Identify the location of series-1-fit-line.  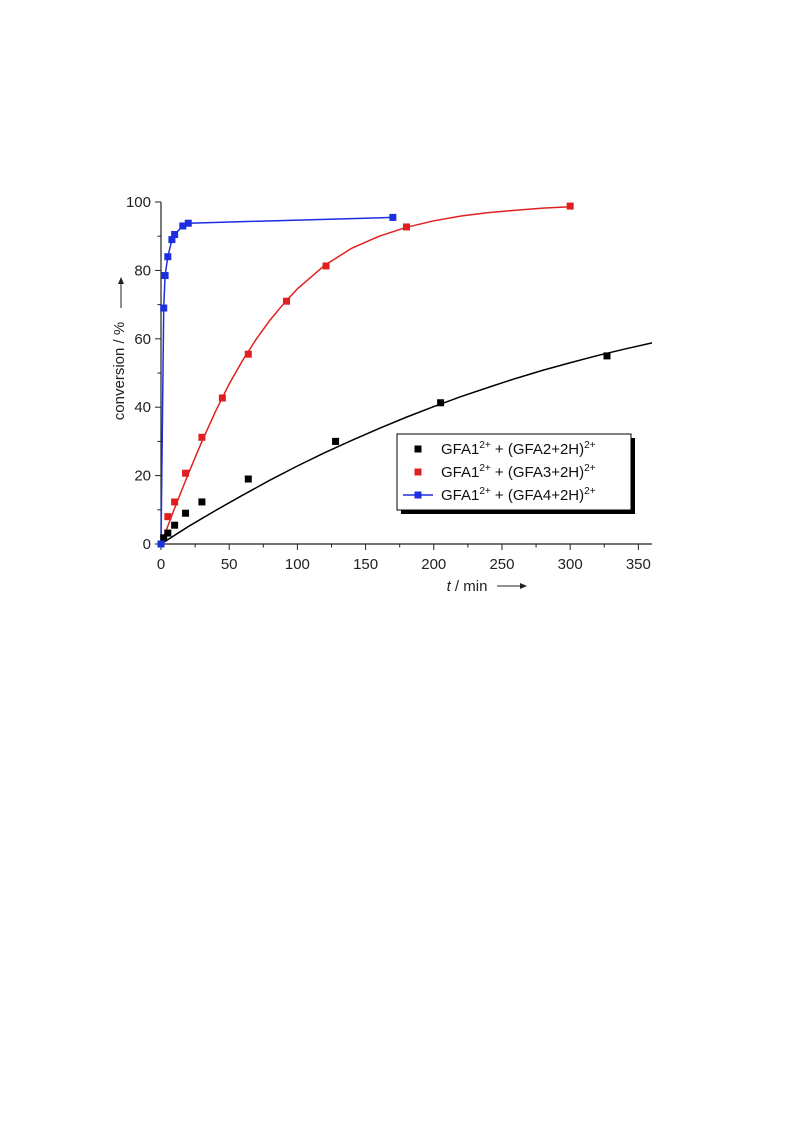
(406, 443).